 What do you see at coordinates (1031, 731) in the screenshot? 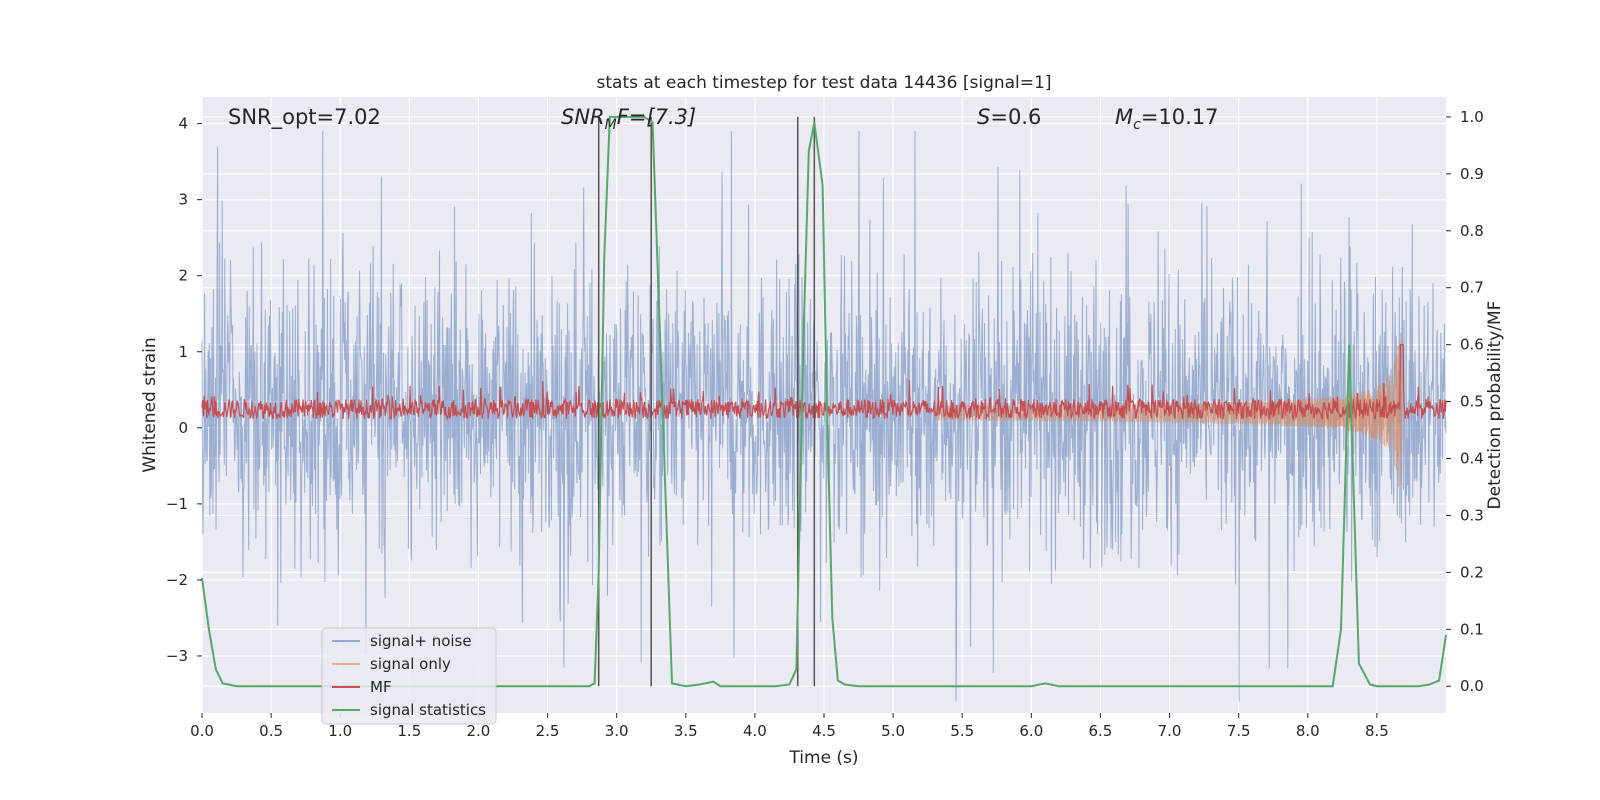
I see `x-tick-label: 6.0` at bounding box center [1031, 731].